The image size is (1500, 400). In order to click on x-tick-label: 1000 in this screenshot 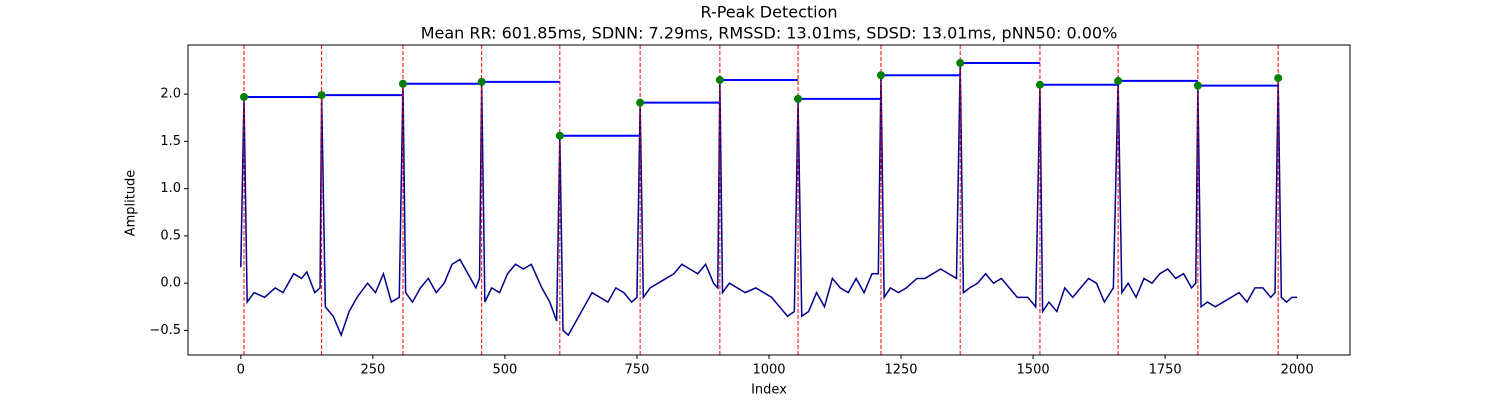, I will do `click(768, 370)`.